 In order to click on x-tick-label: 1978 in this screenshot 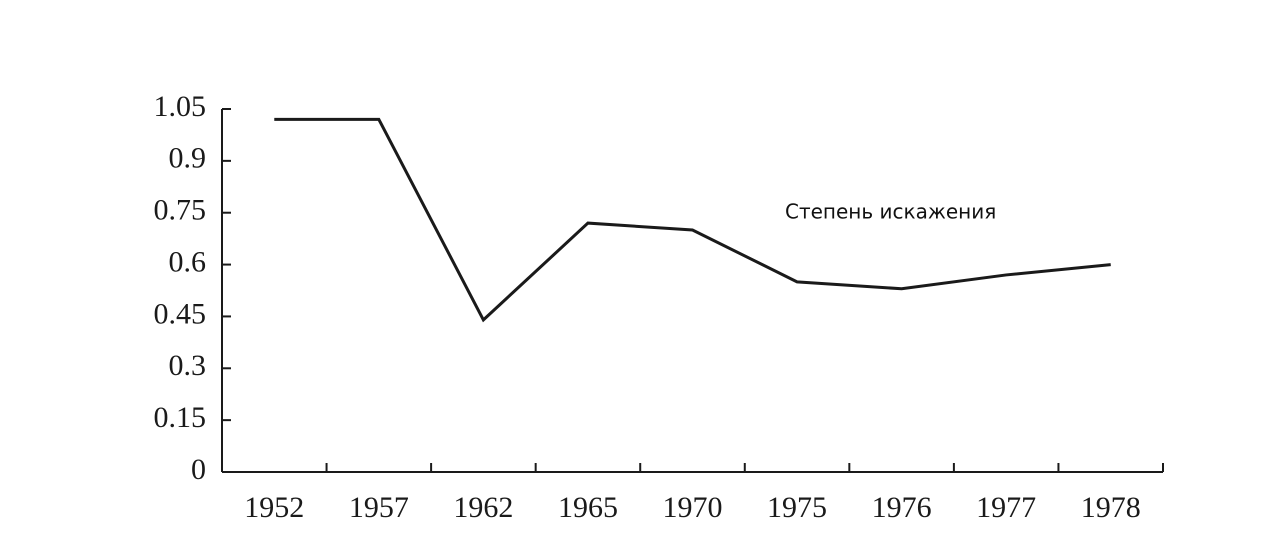, I will do `click(1111, 507)`.